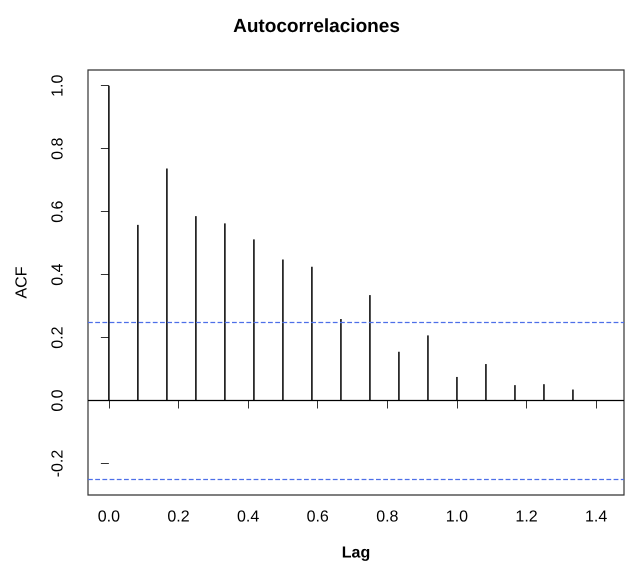 The width and height of the screenshot is (633, 568). I want to click on x-tick-label: 0.6, so click(317, 517).